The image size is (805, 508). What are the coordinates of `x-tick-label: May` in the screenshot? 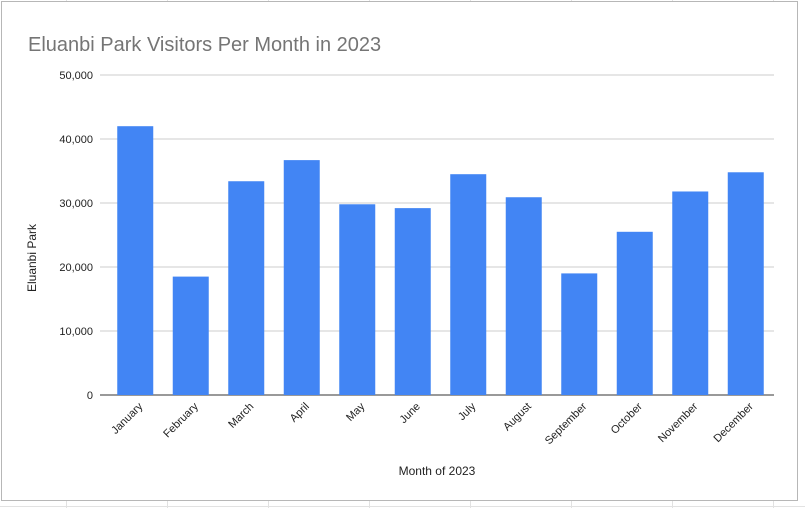 It's located at (356, 412).